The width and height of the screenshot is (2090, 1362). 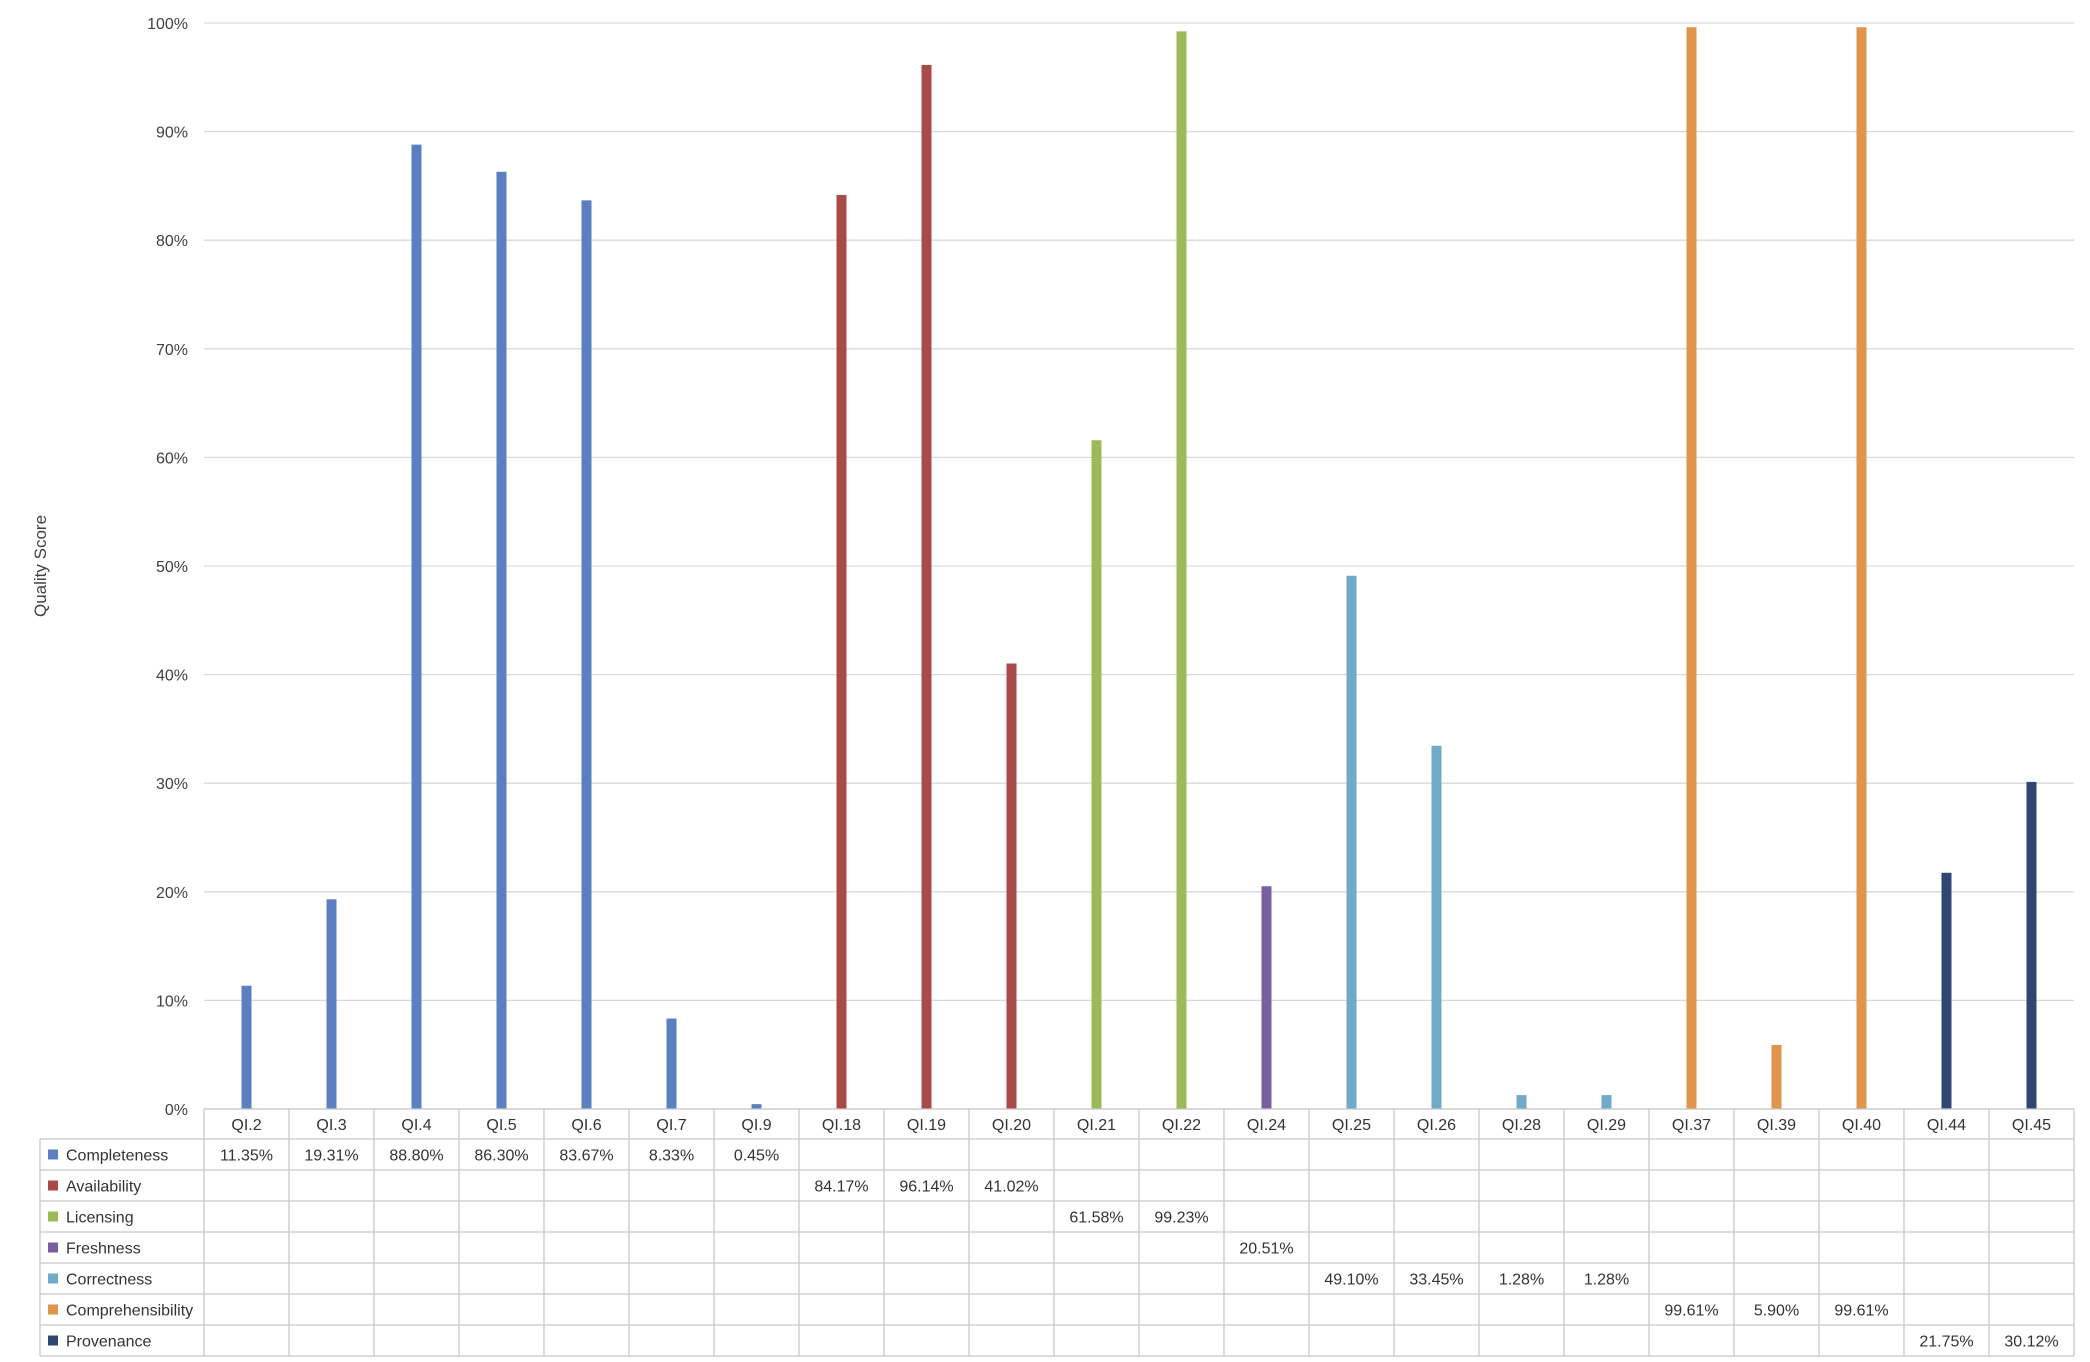 What do you see at coordinates (841, 1187) in the screenshot?
I see `data-label: 84.17%` at bounding box center [841, 1187].